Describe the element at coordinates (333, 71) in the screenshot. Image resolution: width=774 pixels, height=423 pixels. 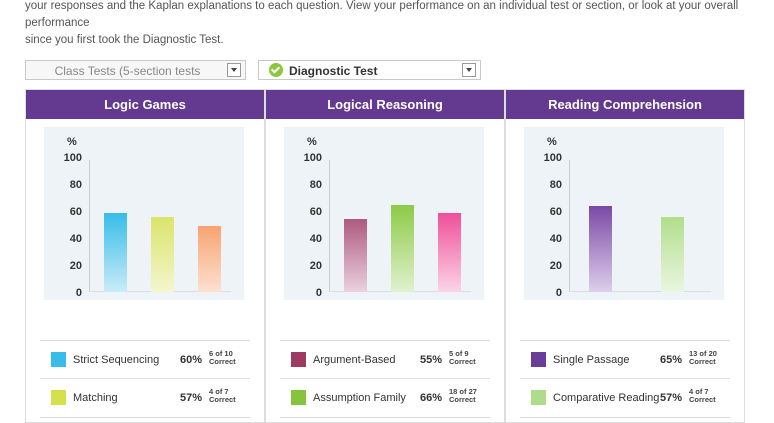
I see `test-name-value: Diagnostic Test` at that location.